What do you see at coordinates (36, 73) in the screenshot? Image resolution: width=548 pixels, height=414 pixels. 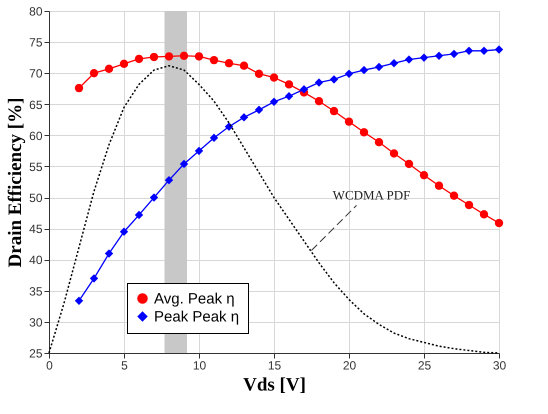 I see `y-tick-label: 70` at bounding box center [36, 73].